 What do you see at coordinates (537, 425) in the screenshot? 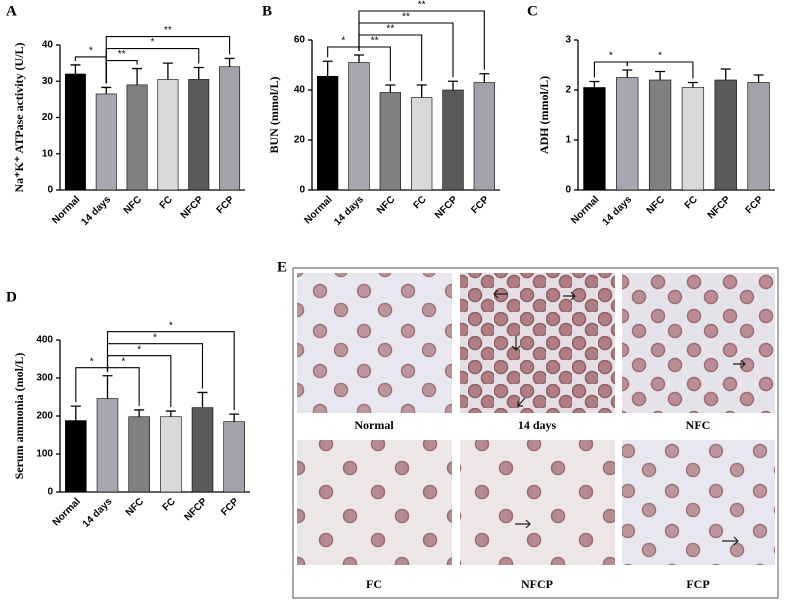
I see `image-caption: 14 days` at bounding box center [537, 425].